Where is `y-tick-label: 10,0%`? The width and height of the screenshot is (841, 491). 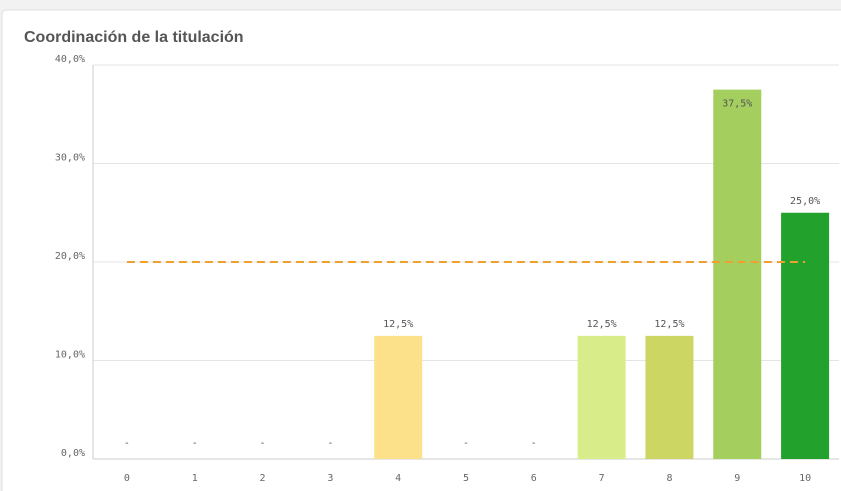 y-tick-label: 10,0% is located at coordinates (70, 355).